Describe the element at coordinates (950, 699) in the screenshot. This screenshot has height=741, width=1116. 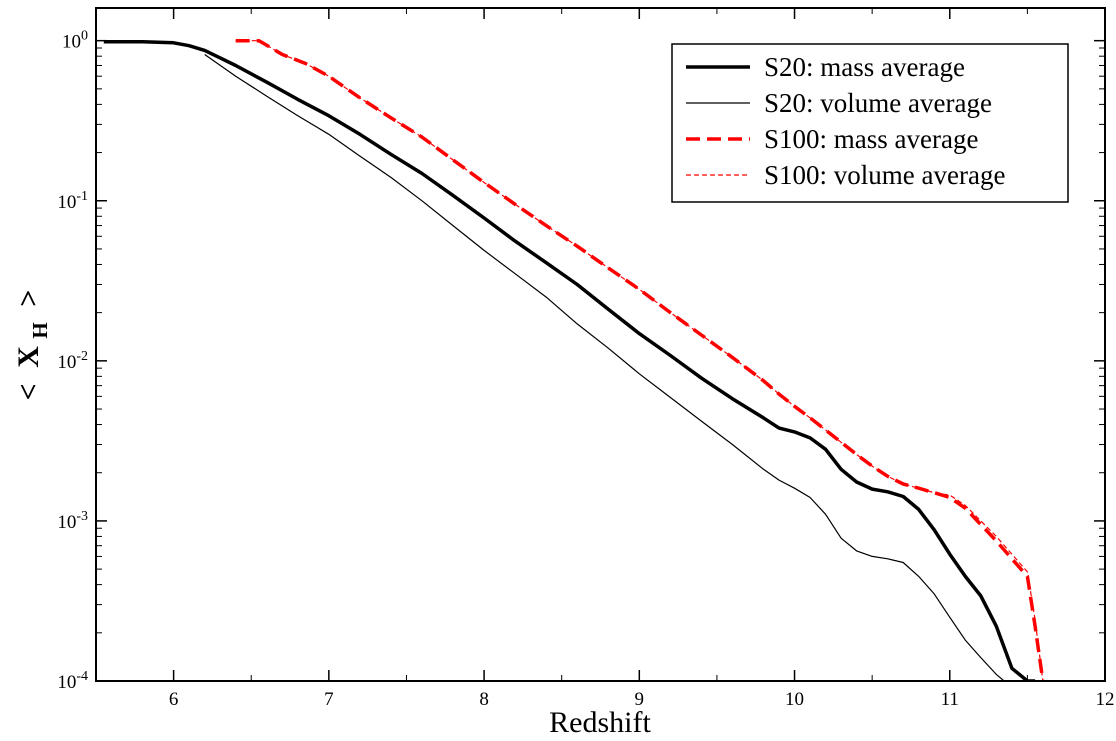
I see `x-tick-label: 11` at that location.